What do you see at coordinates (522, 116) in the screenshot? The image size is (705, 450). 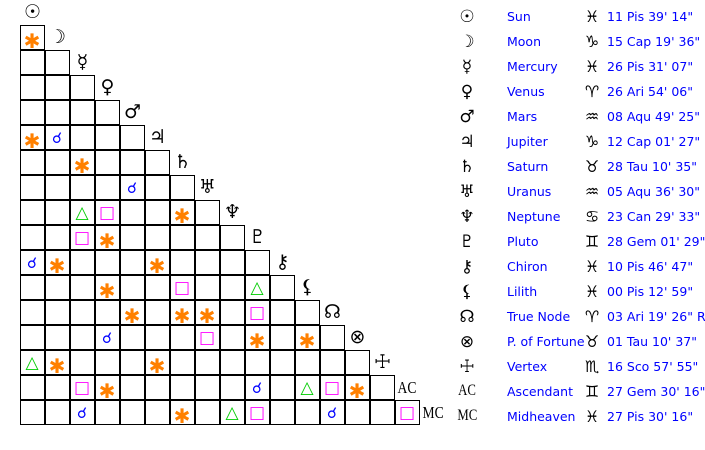 I see `planet-name: Mars` at bounding box center [522, 116].